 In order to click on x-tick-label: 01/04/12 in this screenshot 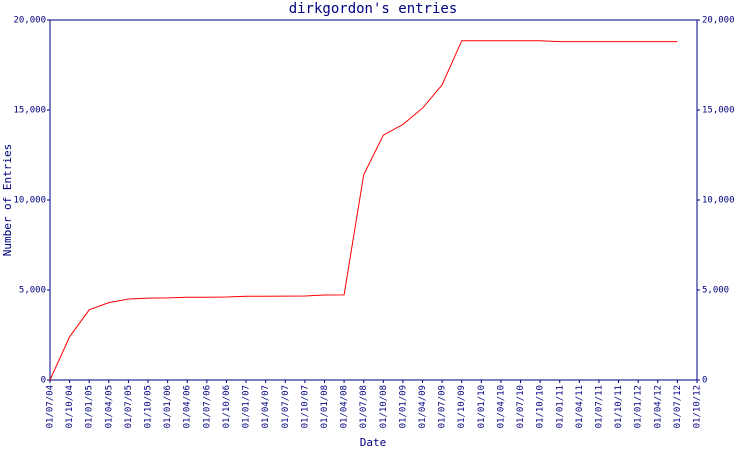, I will do `click(658, 406)`.